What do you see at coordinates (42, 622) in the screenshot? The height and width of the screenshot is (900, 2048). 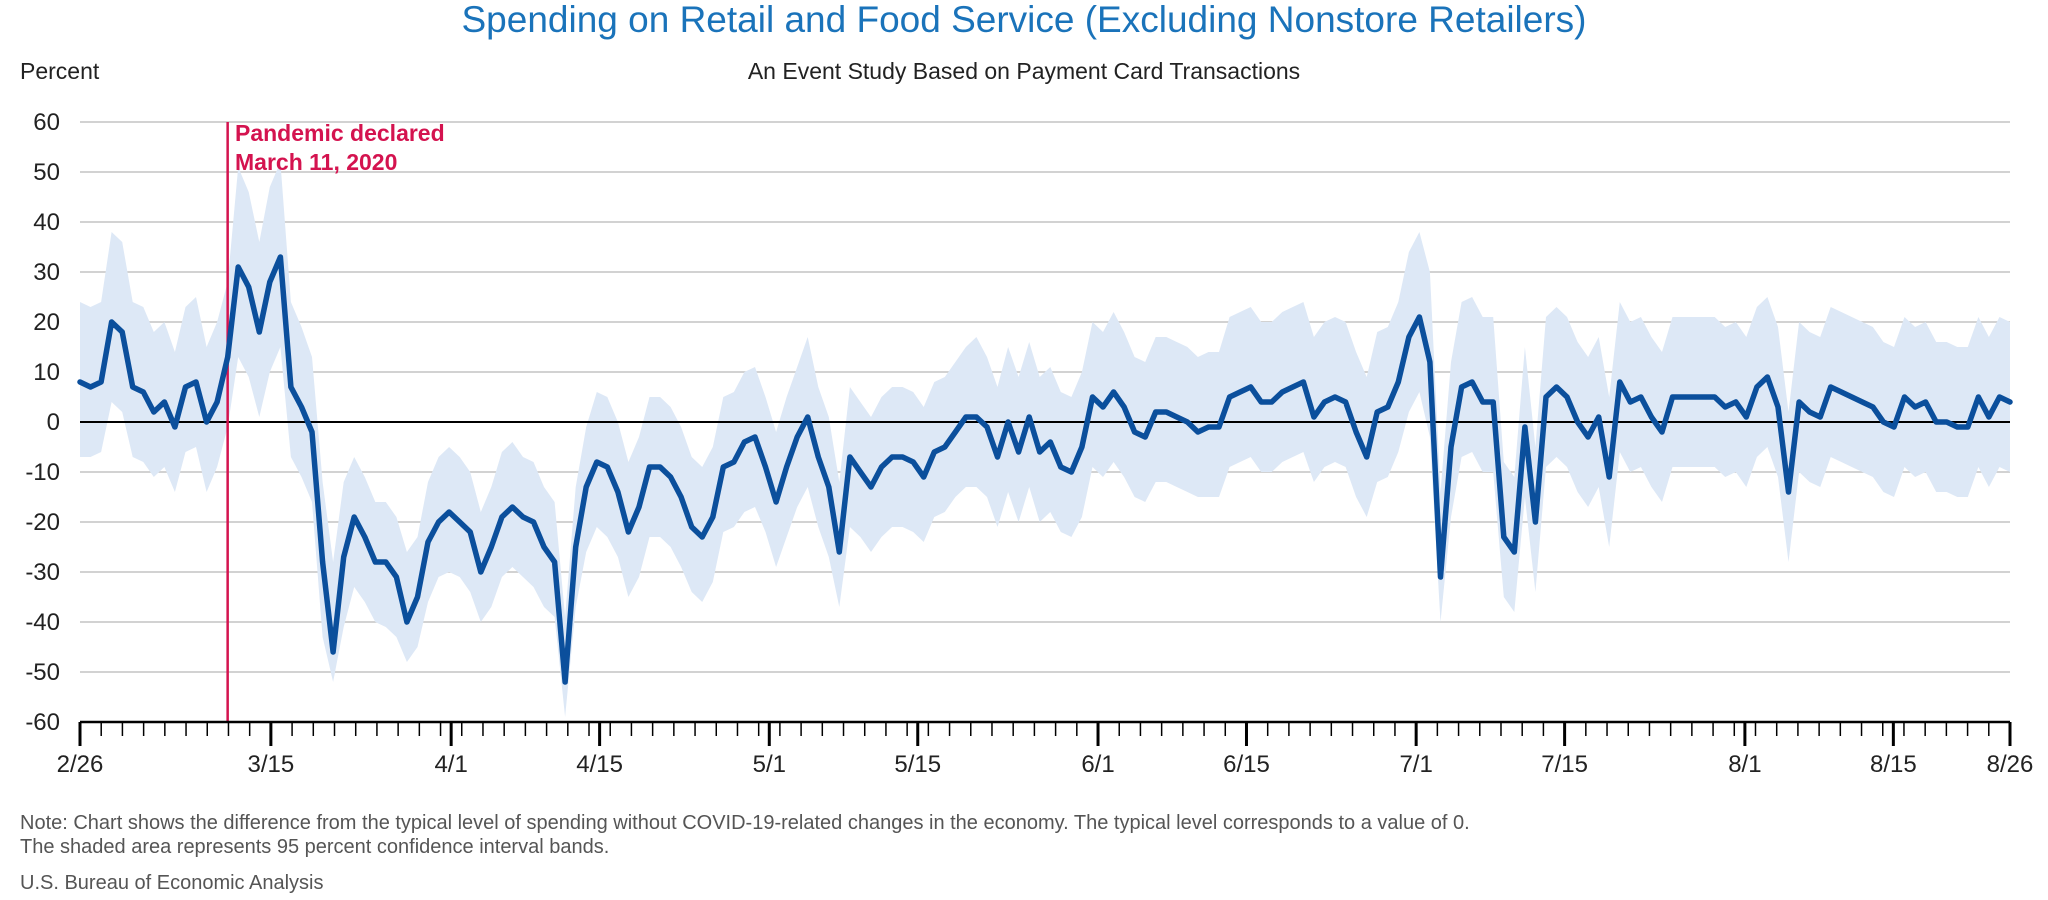 I see `y-tick-label: -40` at bounding box center [42, 622].